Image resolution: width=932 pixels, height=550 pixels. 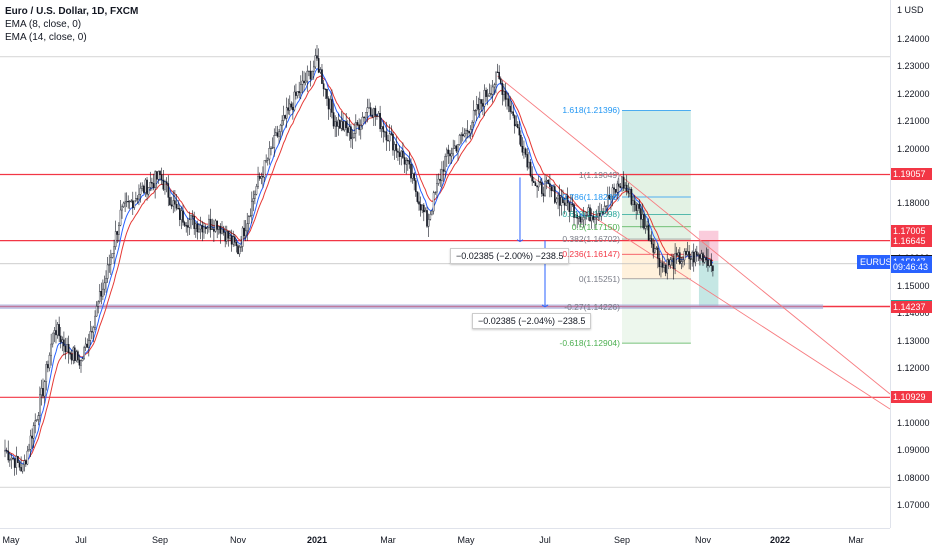 What do you see at coordinates (445, 539) in the screenshot?
I see `time-axis: May Jul Sep Nov 2021 Mar May Jul Sep Nov 2022 Mar` at bounding box center [445, 539].